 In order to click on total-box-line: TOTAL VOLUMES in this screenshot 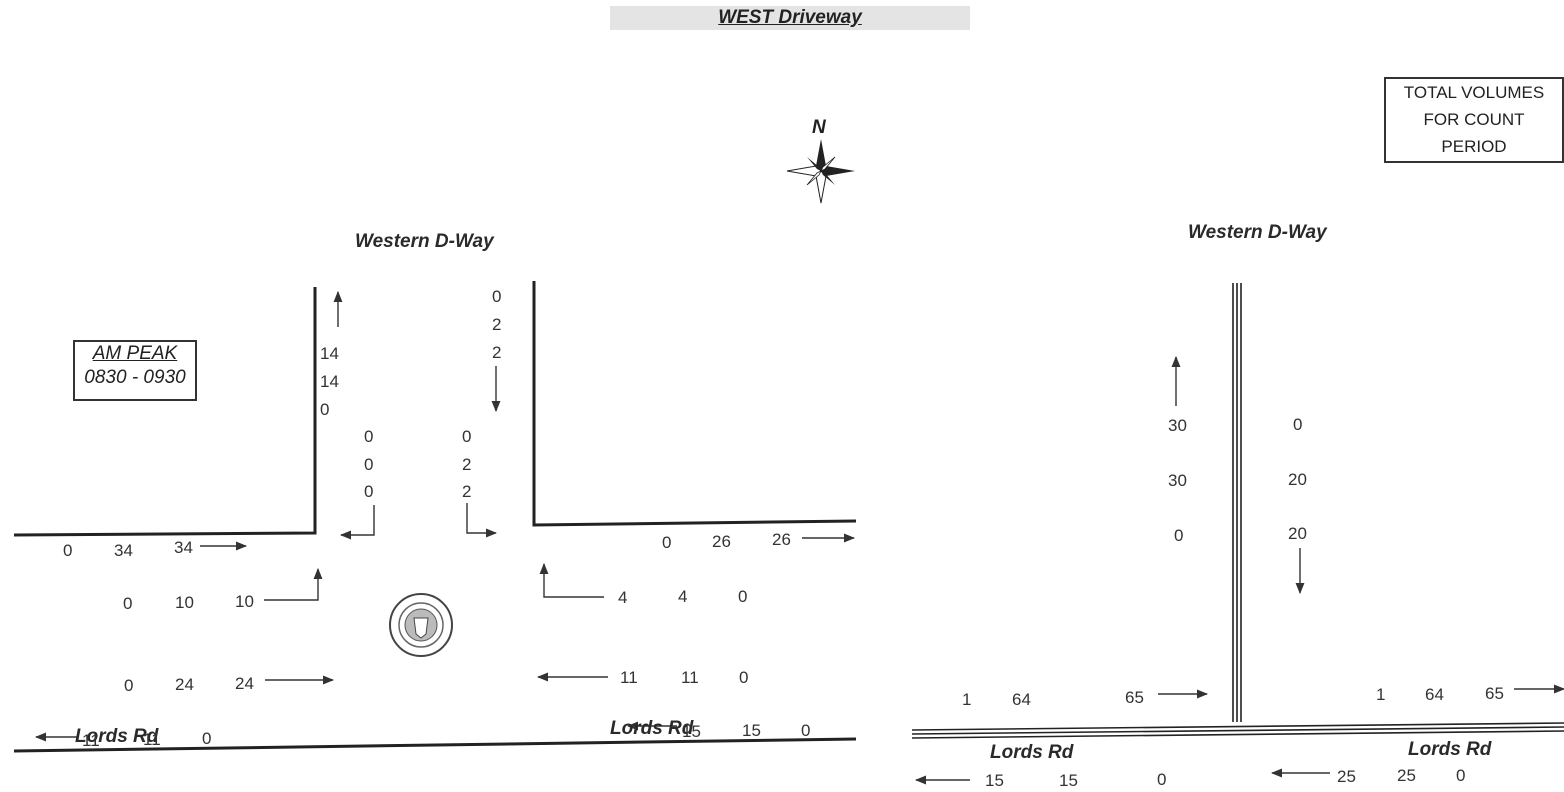, I will do `click(1474, 92)`.